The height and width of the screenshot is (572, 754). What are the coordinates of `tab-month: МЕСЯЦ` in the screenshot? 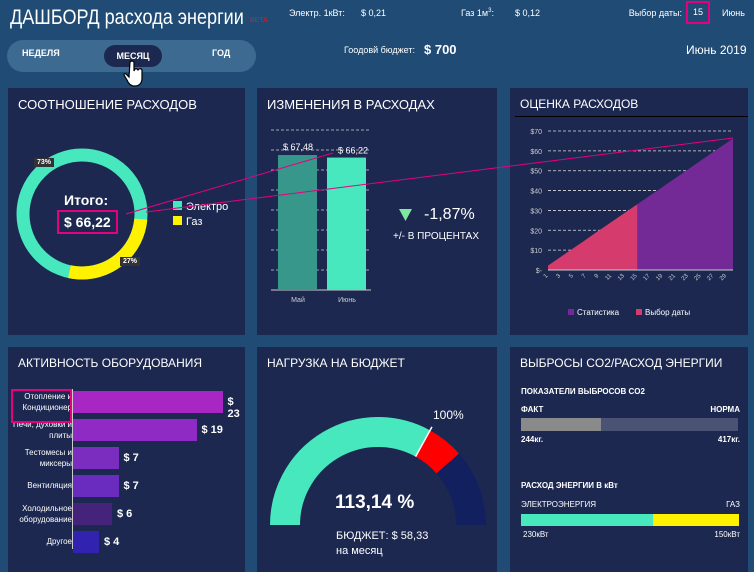 It's located at (133, 56).